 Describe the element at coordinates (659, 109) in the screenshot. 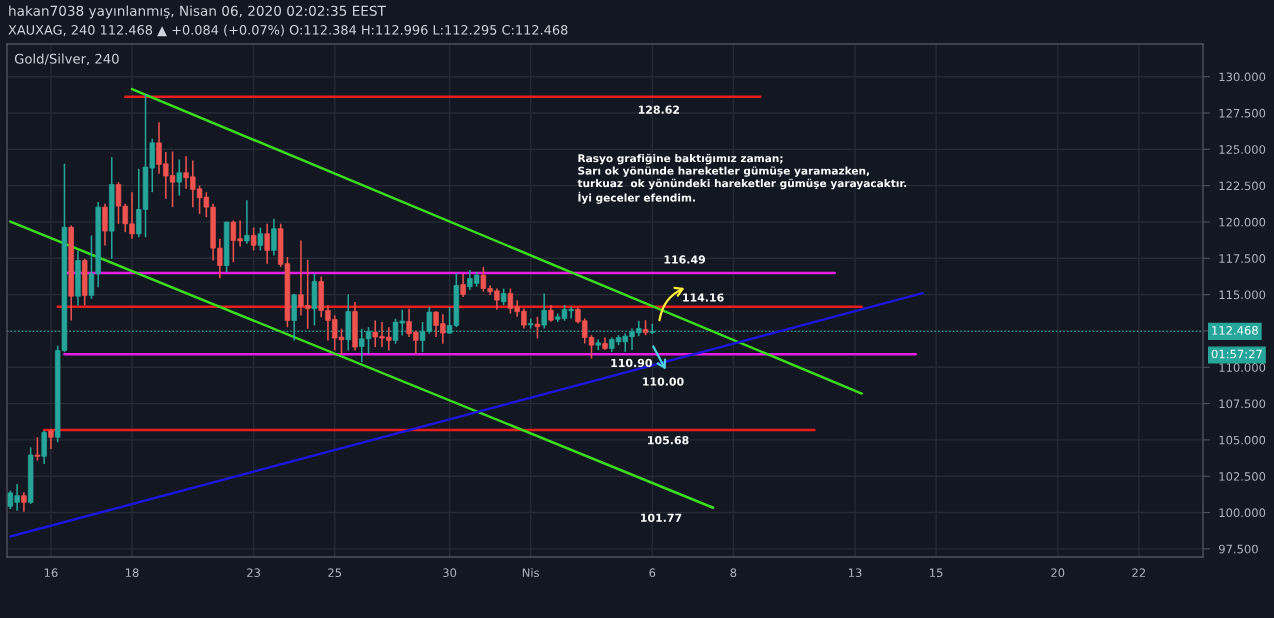

I see `annotation: 128.62` at that location.